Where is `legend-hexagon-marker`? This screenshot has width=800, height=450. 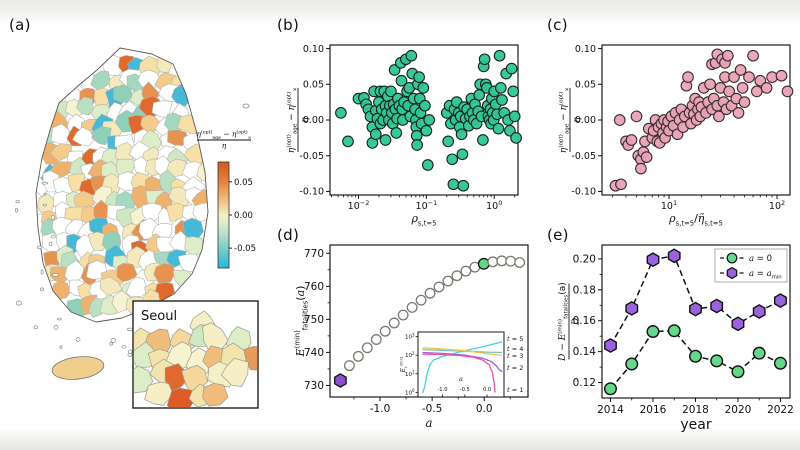
legend-hexagon-marker is located at coordinates (732, 273).